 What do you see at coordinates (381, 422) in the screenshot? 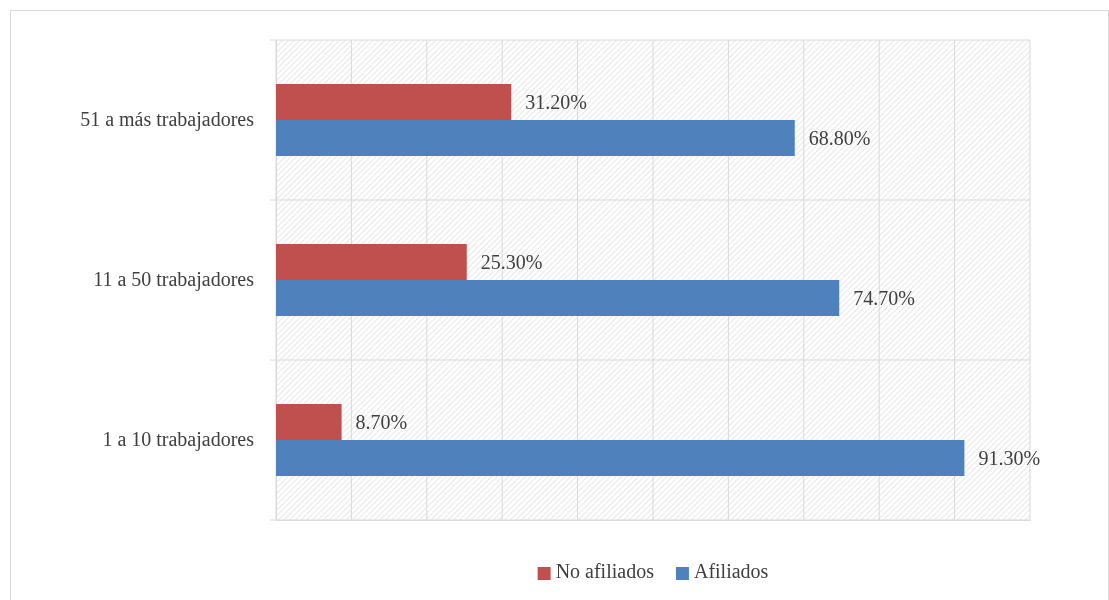
I see `data-label: 8.70%` at bounding box center [381, 422].